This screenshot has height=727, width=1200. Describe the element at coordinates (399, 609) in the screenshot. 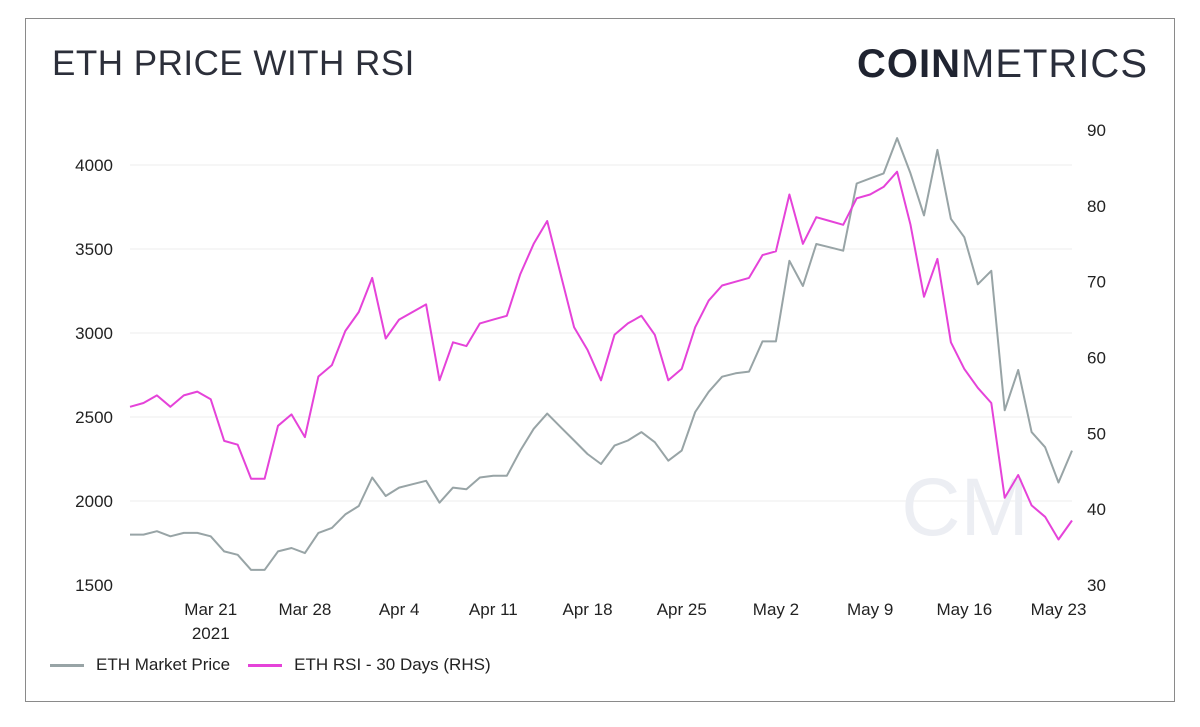

I see `x-tick-label: Apr 4` at that location.